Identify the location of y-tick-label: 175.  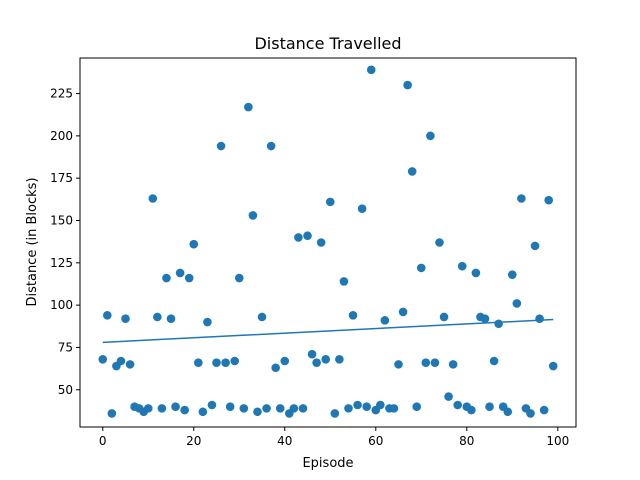
(61, 178).